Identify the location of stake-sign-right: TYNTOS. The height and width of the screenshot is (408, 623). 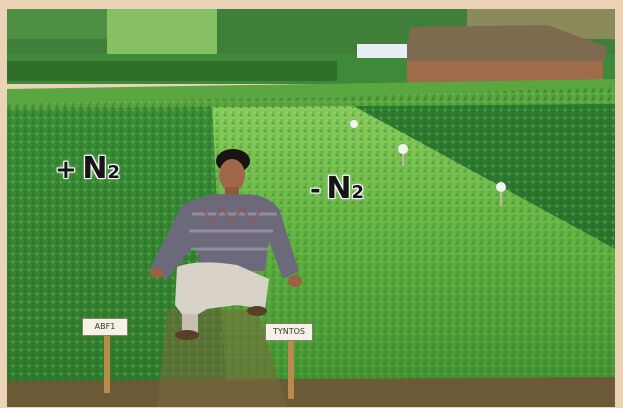
(289, 332).